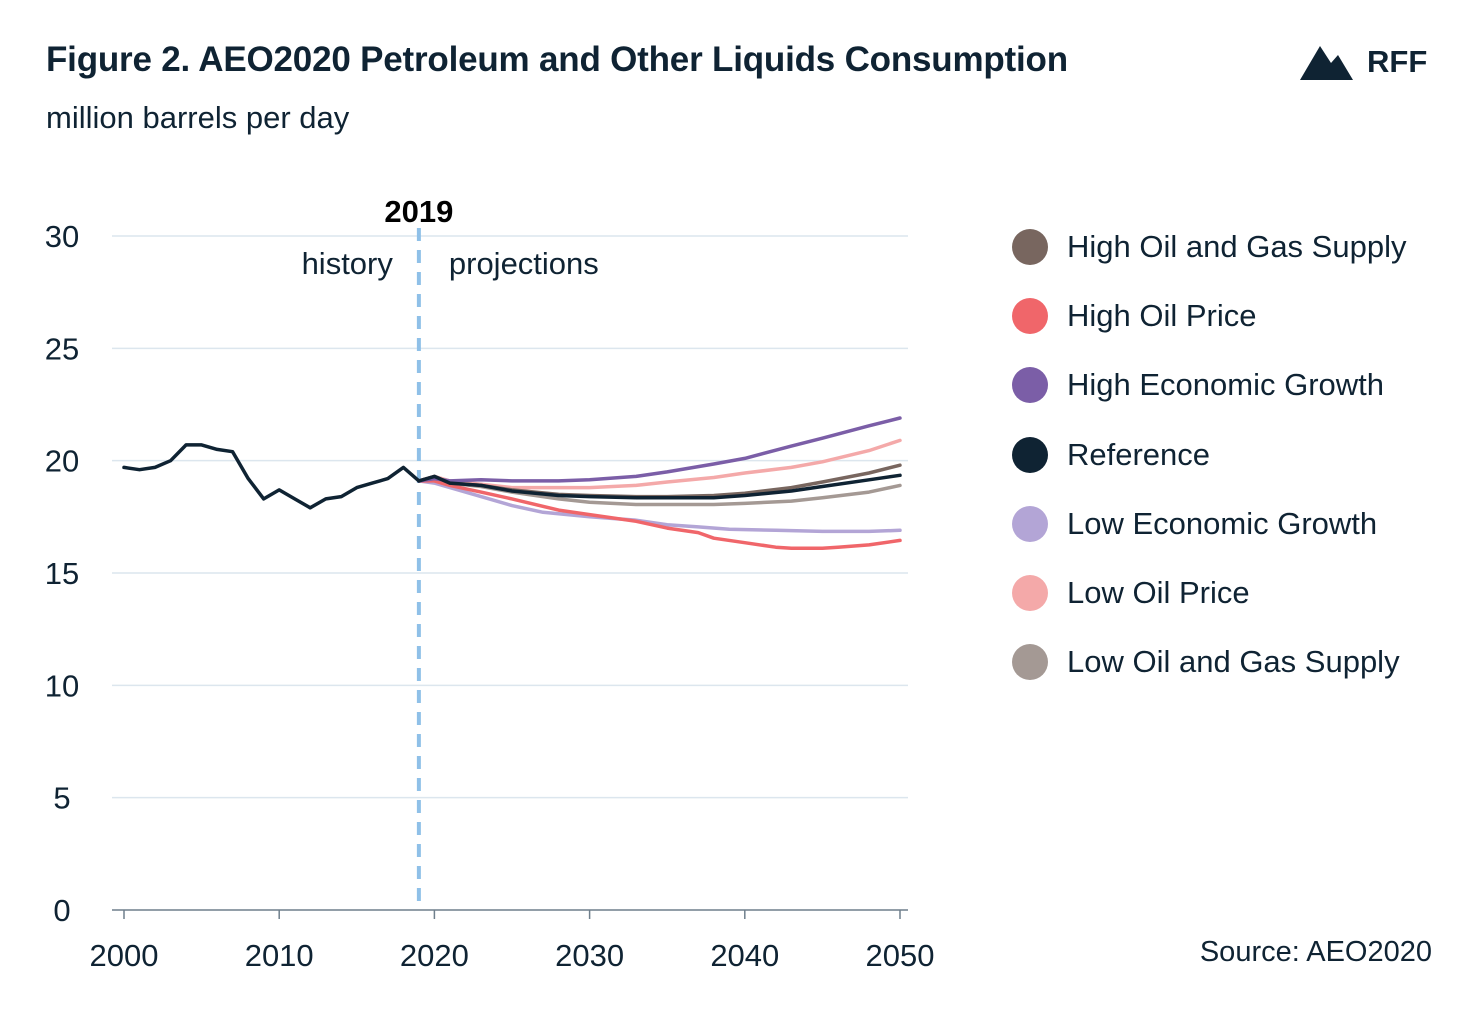 The image size is (1480, 1016). Describe the element at coordinates (61, 798) in the screenshot. I see `y-tick-label: 5` at that location.